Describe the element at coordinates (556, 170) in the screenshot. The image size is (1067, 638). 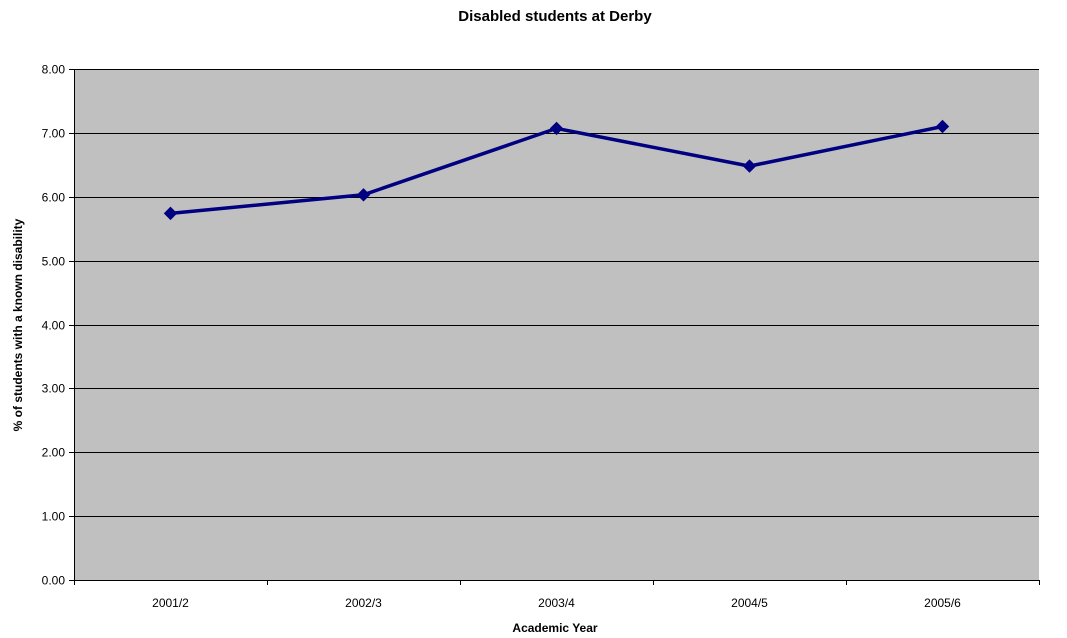
I see `series-layer` at that location.